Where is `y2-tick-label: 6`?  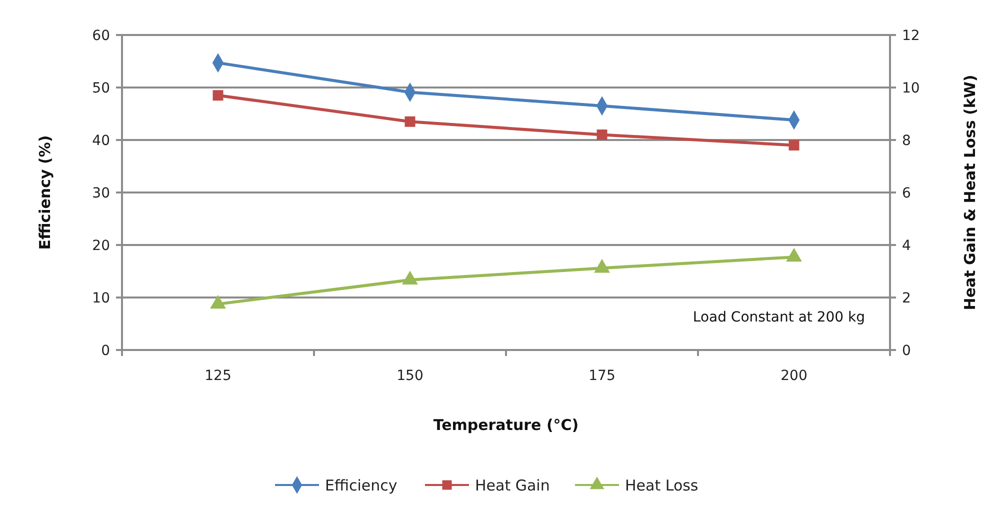
y2-tick-label: 6 is located at coordinates (906, 193).